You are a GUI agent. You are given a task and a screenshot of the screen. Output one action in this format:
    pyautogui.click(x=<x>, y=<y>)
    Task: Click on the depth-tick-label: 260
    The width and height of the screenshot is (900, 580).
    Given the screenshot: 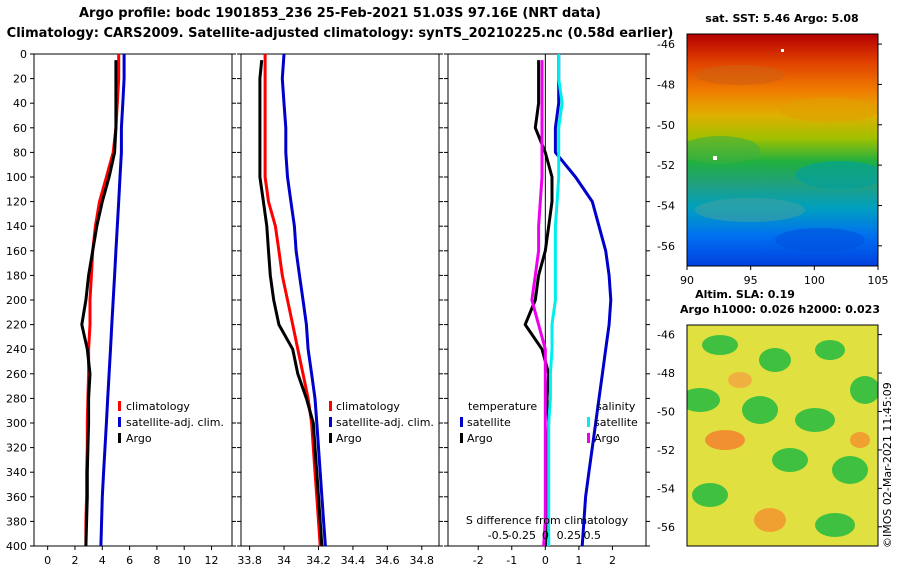 What is the action you would take?
    pyautogui.click(x=16, y=374)
    